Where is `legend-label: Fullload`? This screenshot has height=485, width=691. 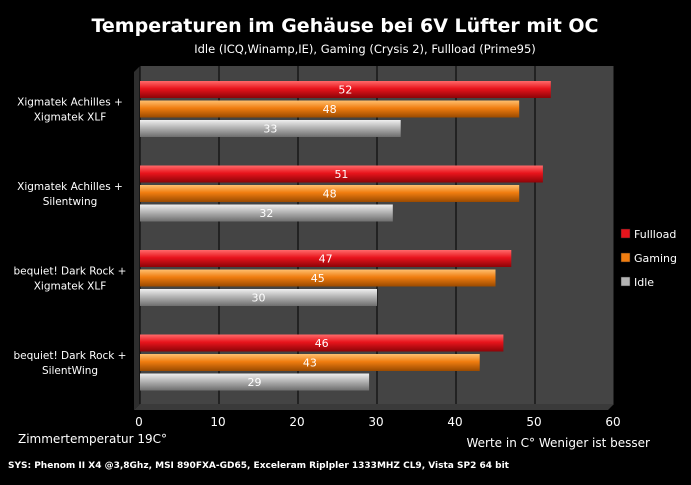
legend-label: Fullload is located at coordinates (655, 234).